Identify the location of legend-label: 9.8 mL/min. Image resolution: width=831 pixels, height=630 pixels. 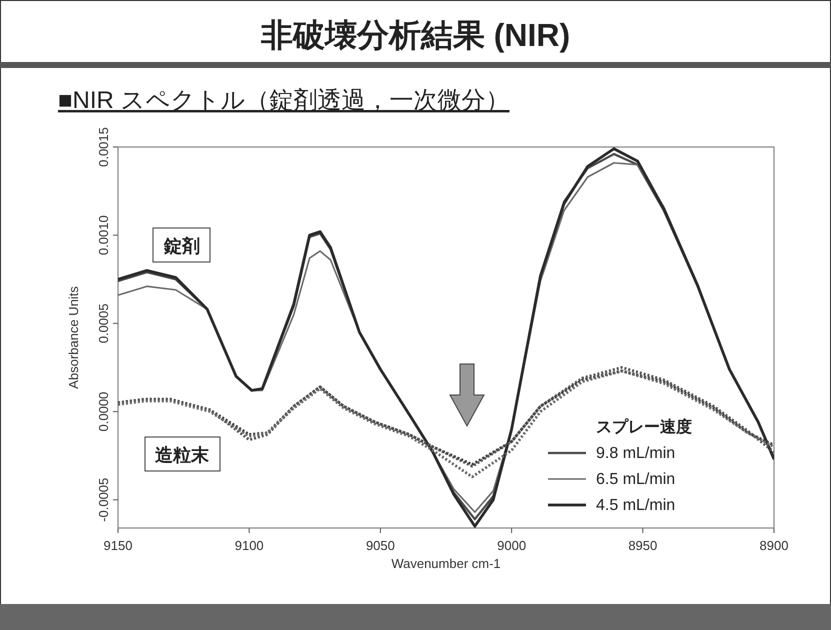
(636, 453).